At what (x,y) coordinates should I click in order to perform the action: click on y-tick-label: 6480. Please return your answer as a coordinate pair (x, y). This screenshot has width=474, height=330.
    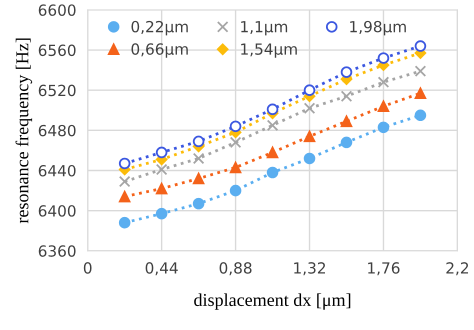
    Looking at the image, I should click on (57, 130).